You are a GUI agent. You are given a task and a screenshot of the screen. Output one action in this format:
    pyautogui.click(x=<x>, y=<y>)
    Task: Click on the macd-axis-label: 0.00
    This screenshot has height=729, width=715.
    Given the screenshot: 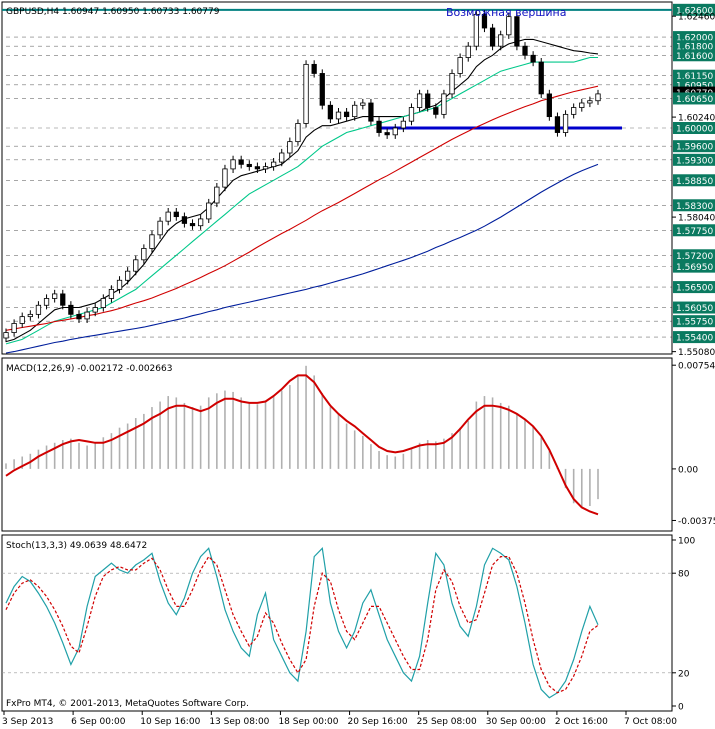 What is the action you would take?
    pyautogui.click(x=688, y=470)
    